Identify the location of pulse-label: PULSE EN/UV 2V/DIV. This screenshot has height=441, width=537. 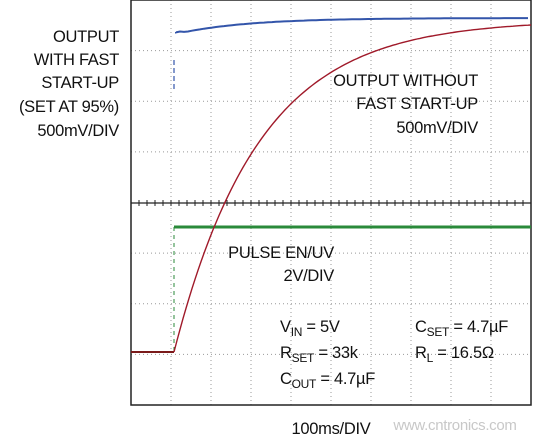
(281, 264).